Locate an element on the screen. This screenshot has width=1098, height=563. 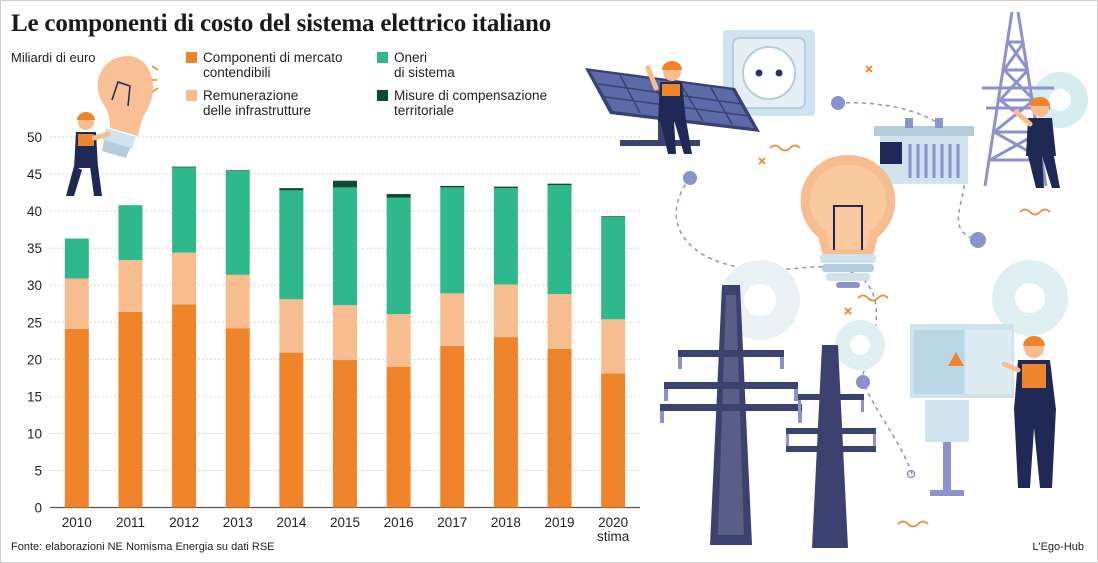
y-tick-label: 40 is located at coordinates (34, 211).